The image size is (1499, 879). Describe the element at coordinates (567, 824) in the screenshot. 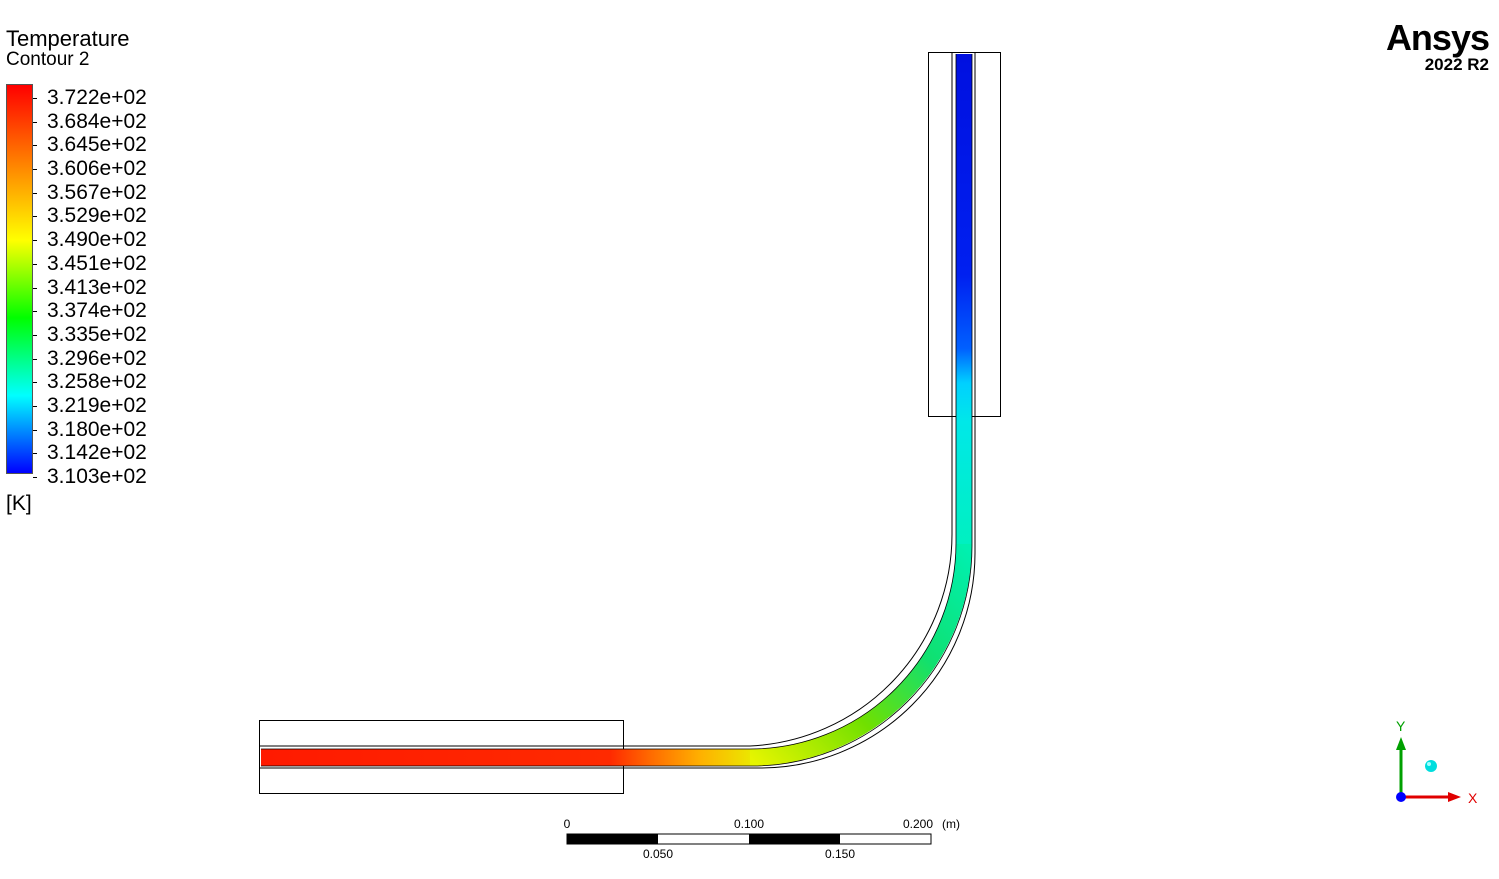

I see `scale-label-0: 0` at that location.